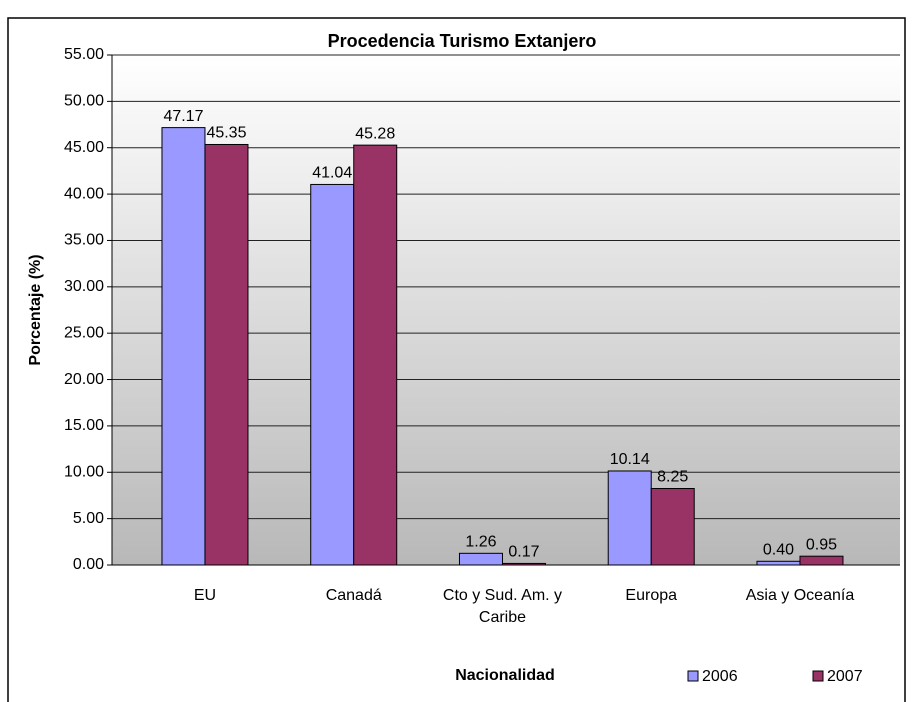 The height and width of the screenshot is (702, 915). Describe the element at coordinates (651, 595) in the screenshot. I see `x-tick-label: Europa` at that location.